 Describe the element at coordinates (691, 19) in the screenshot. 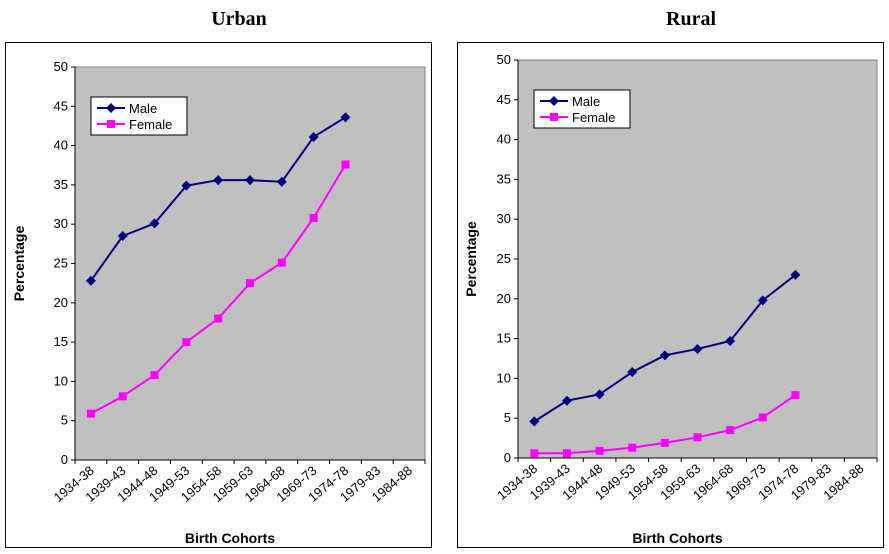

I see `rural-chart-title: Rural` at that location.